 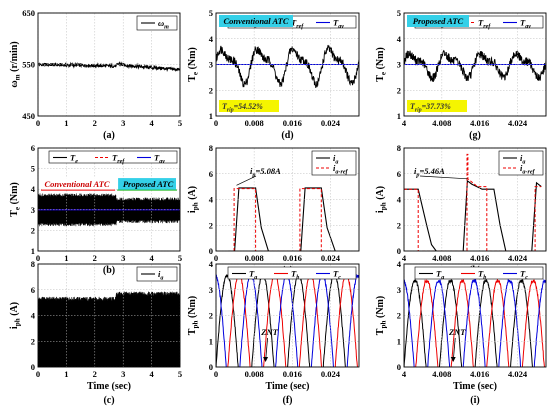 I want to click on panel-caption: (c), so click(x=108, y=400).